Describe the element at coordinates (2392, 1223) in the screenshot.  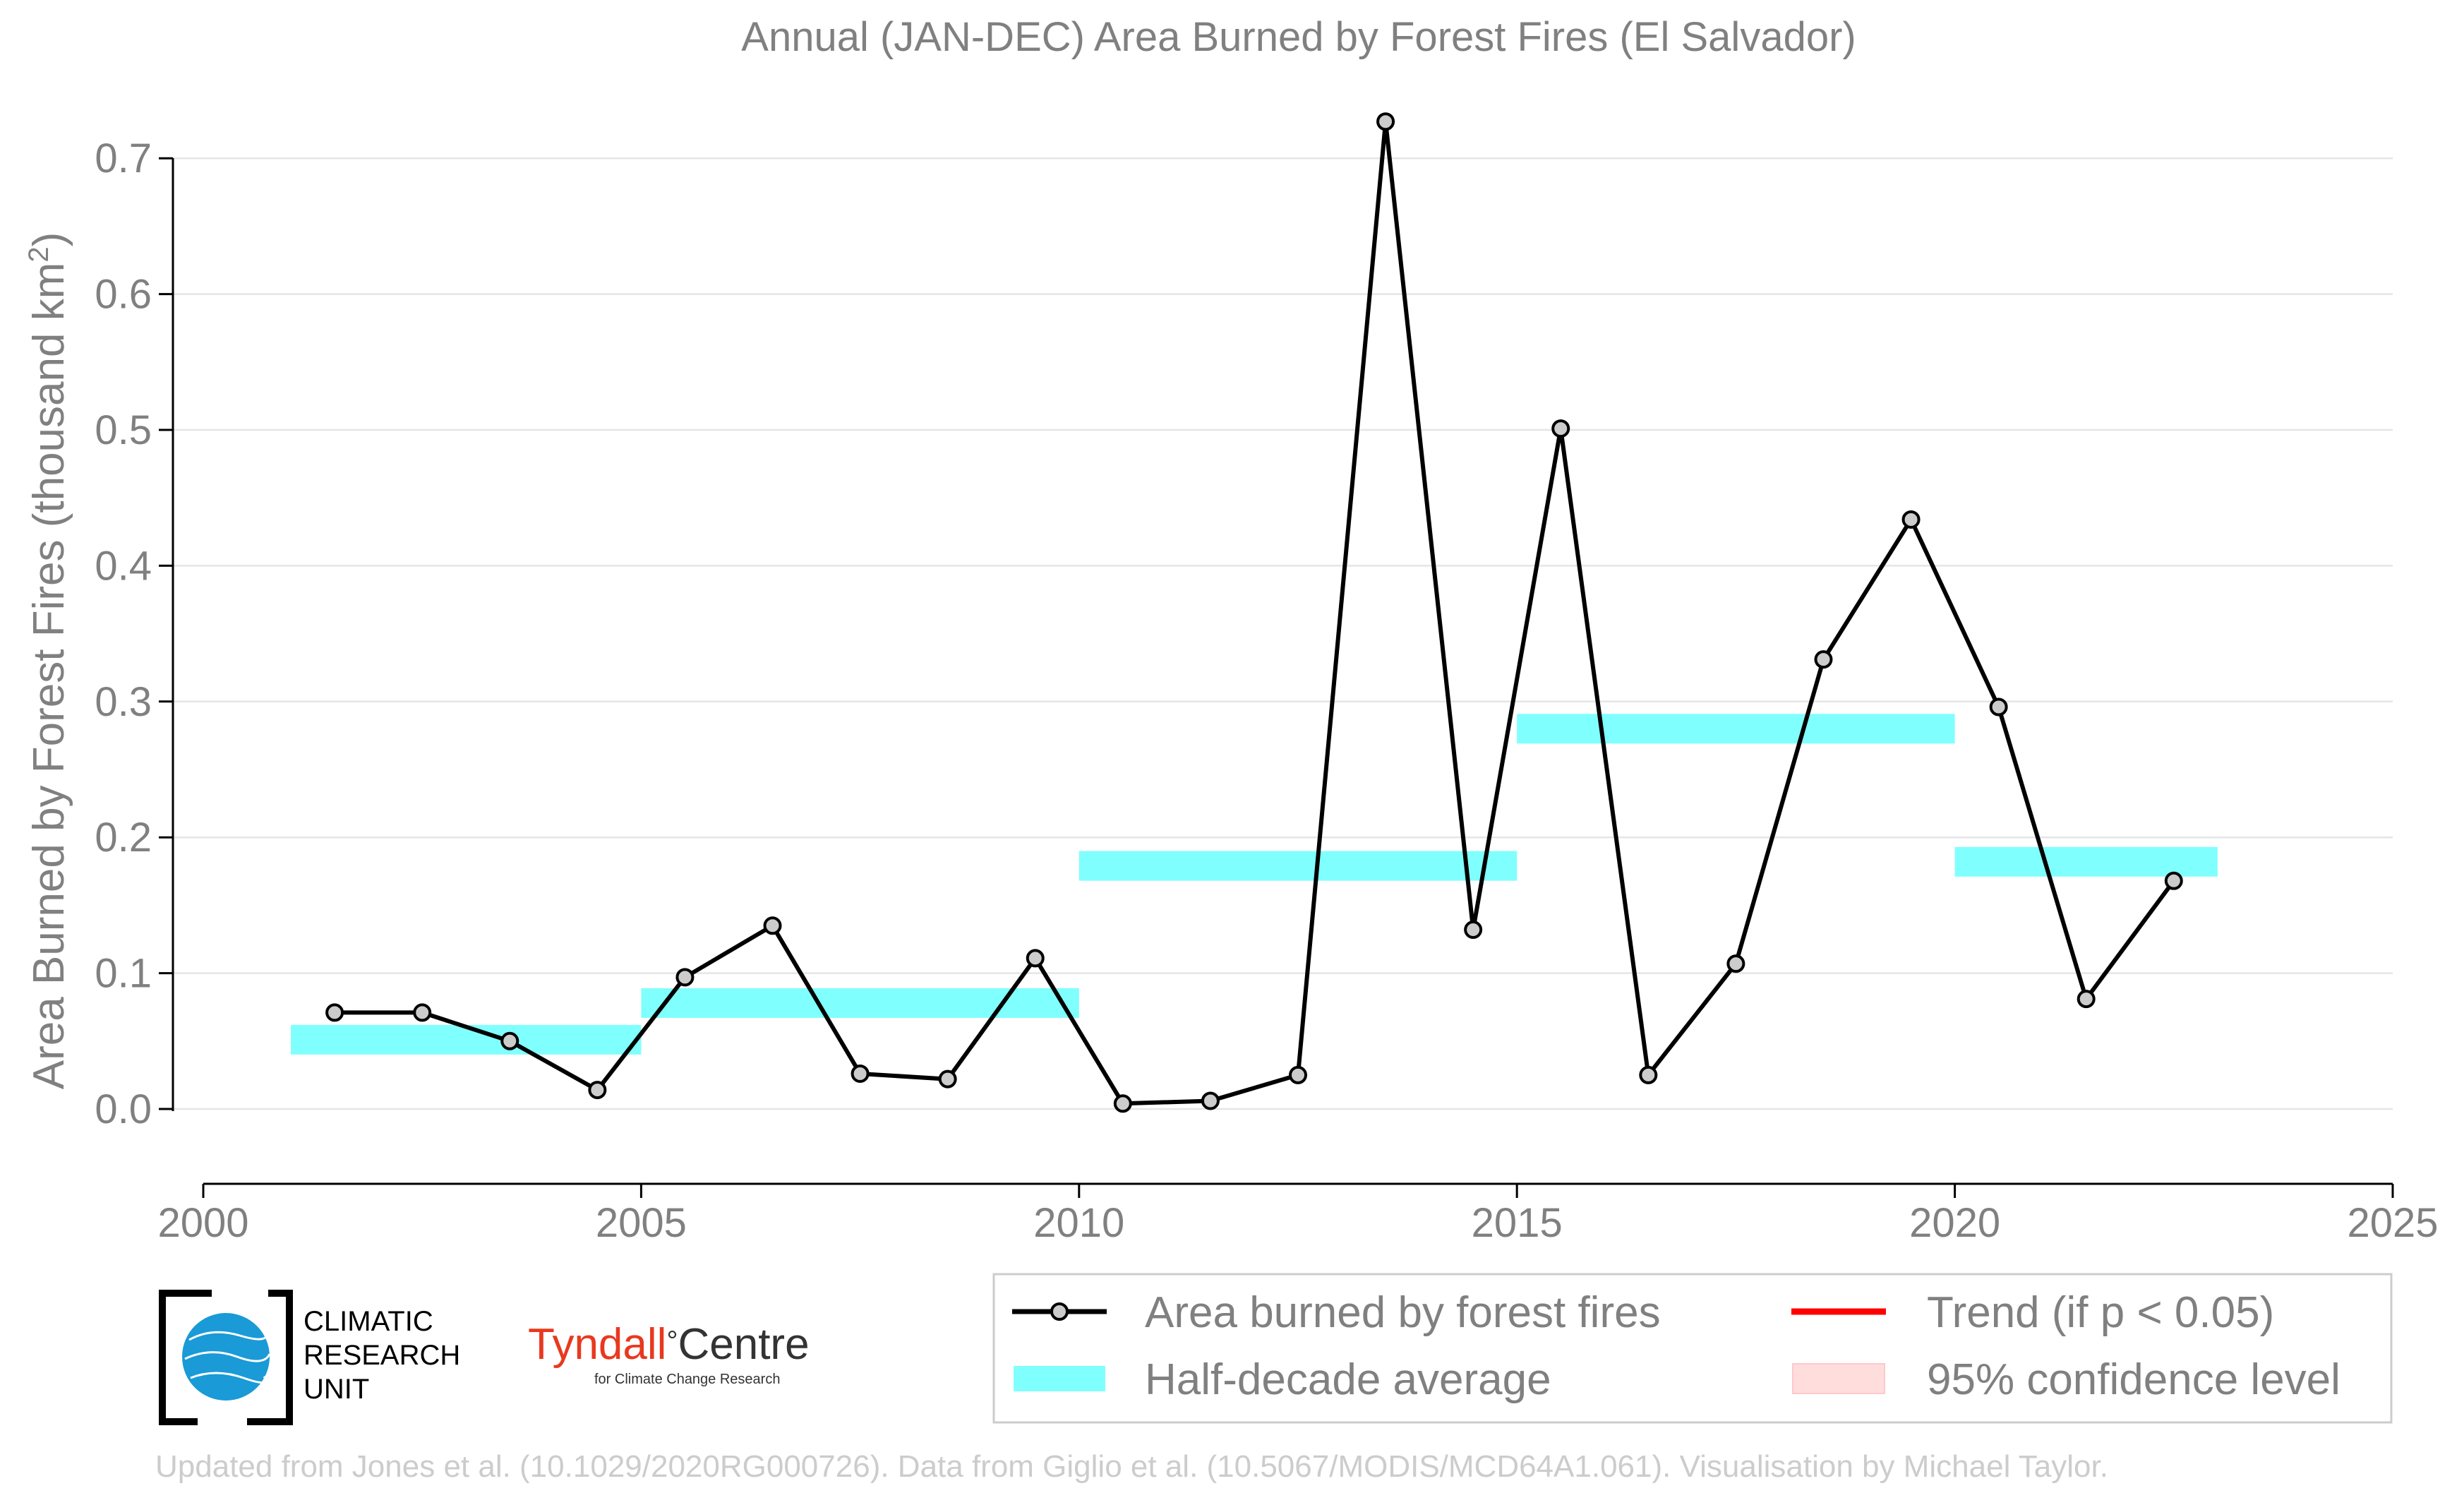
I see `x-tick-label: 2025` at that location.